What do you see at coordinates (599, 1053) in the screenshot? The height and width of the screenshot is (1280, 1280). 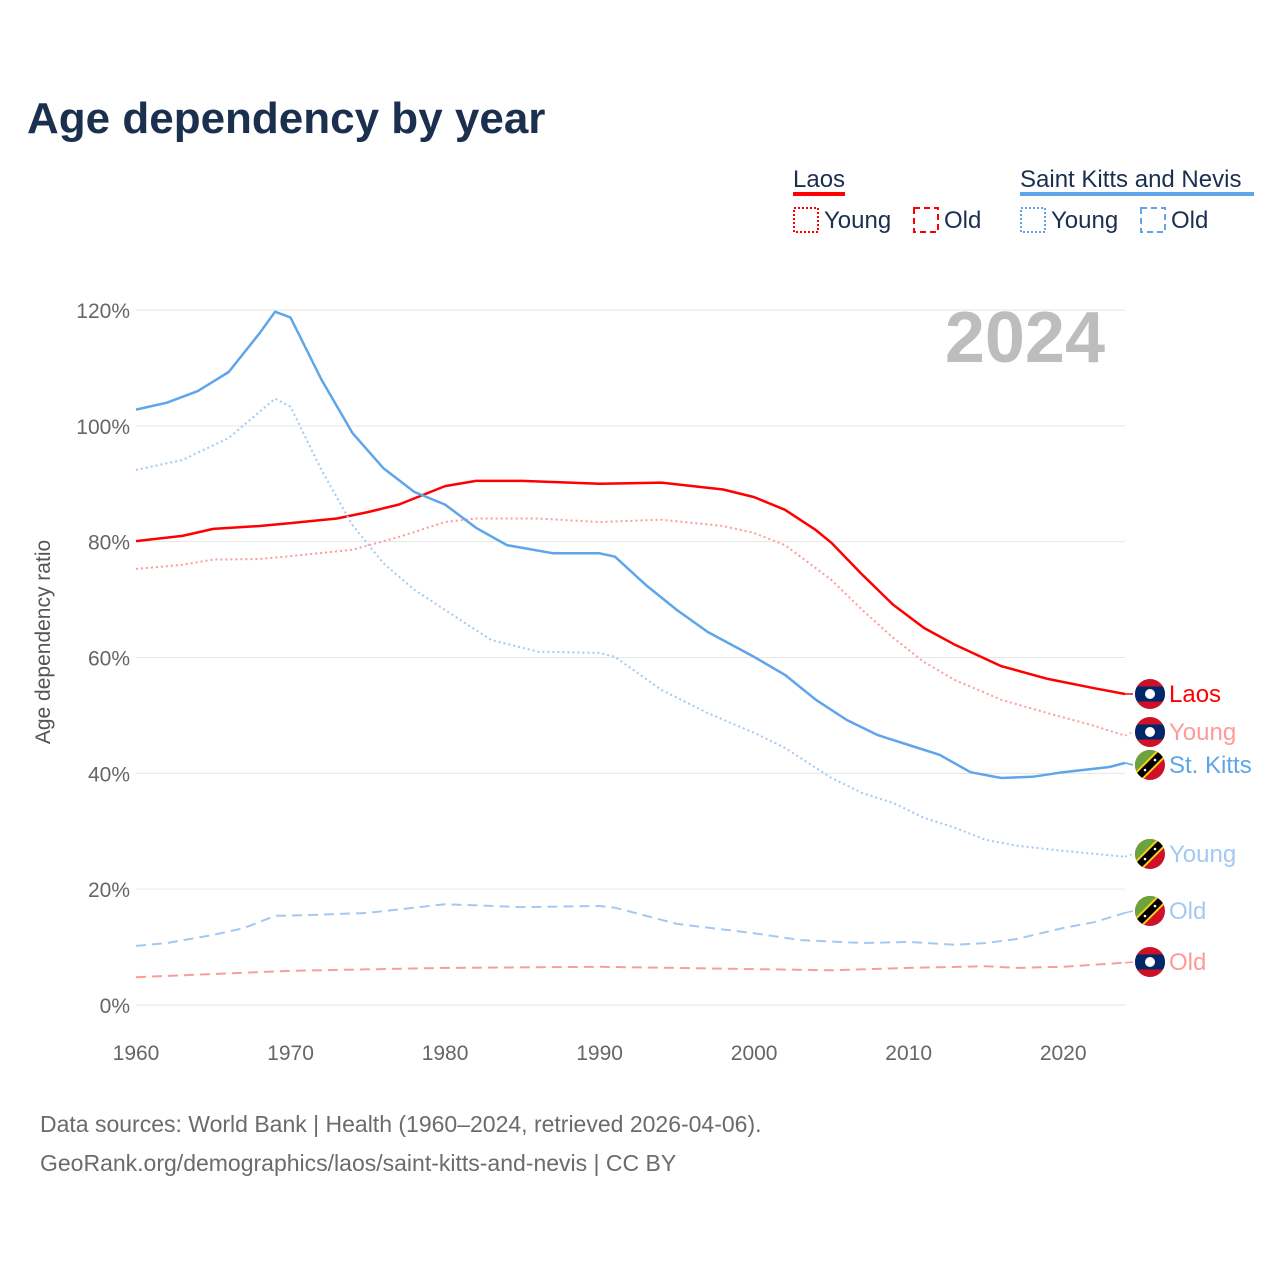 I see `x-tick-label: 1990` at bounding box center [599, 1053].